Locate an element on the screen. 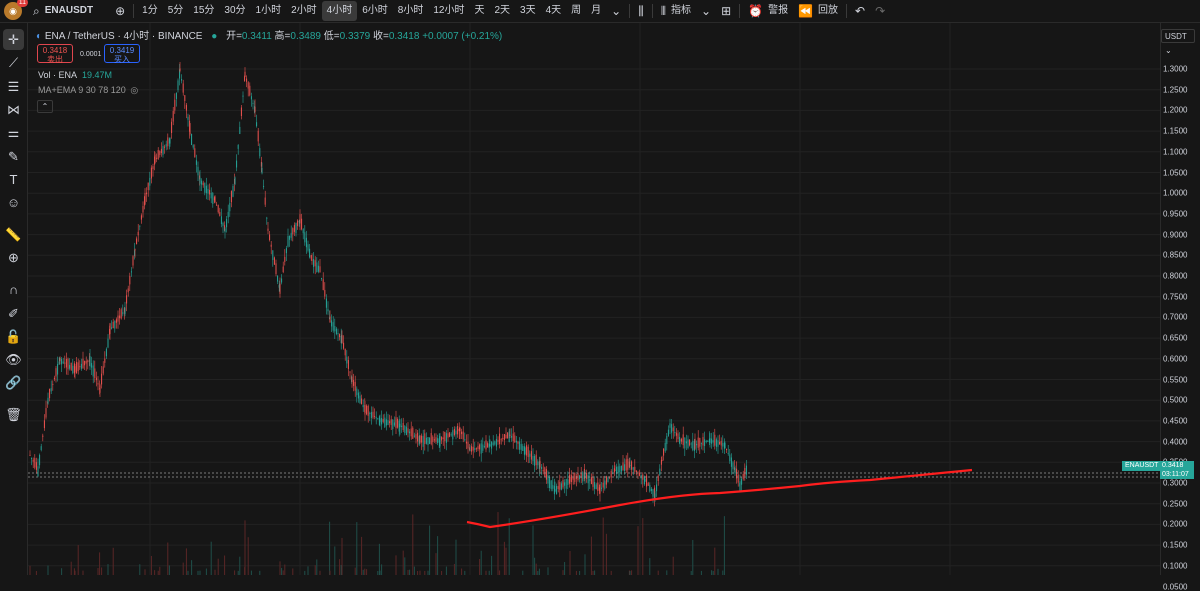 The height and width of the screenshot is (591, 1200). magnet-icon: ∩ is located at coordinates (13, 289).